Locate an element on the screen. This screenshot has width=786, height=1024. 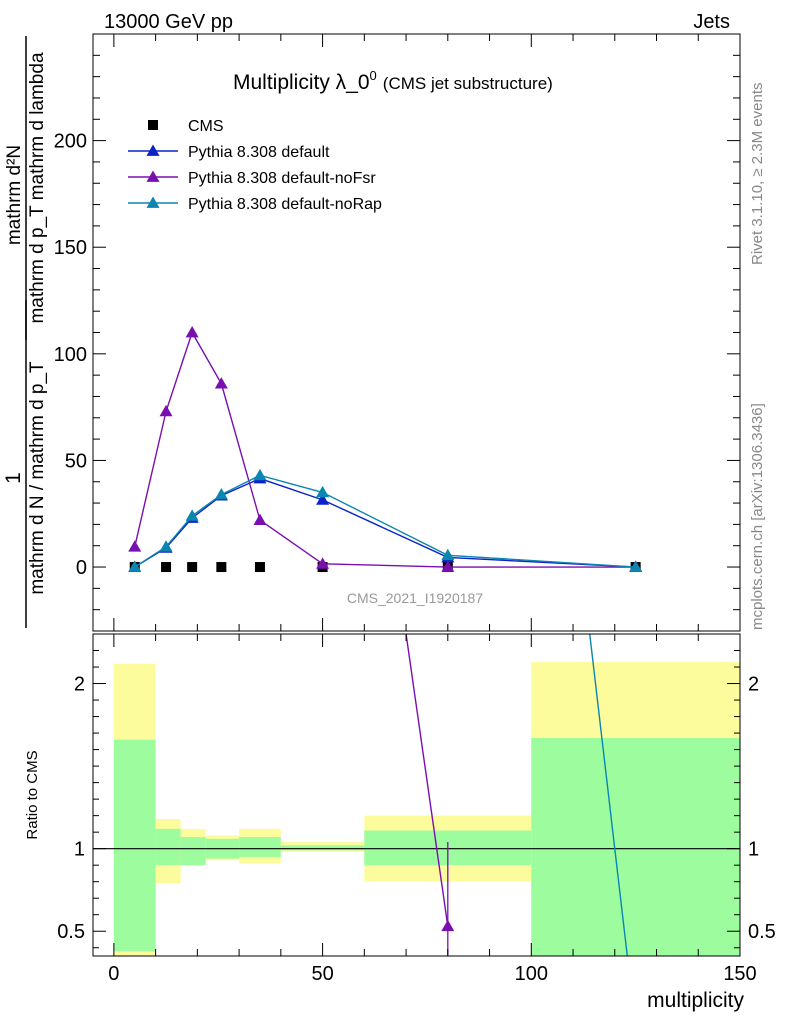
ratio-y-tick-label-right: 1 is located at coordinates (753, 850).